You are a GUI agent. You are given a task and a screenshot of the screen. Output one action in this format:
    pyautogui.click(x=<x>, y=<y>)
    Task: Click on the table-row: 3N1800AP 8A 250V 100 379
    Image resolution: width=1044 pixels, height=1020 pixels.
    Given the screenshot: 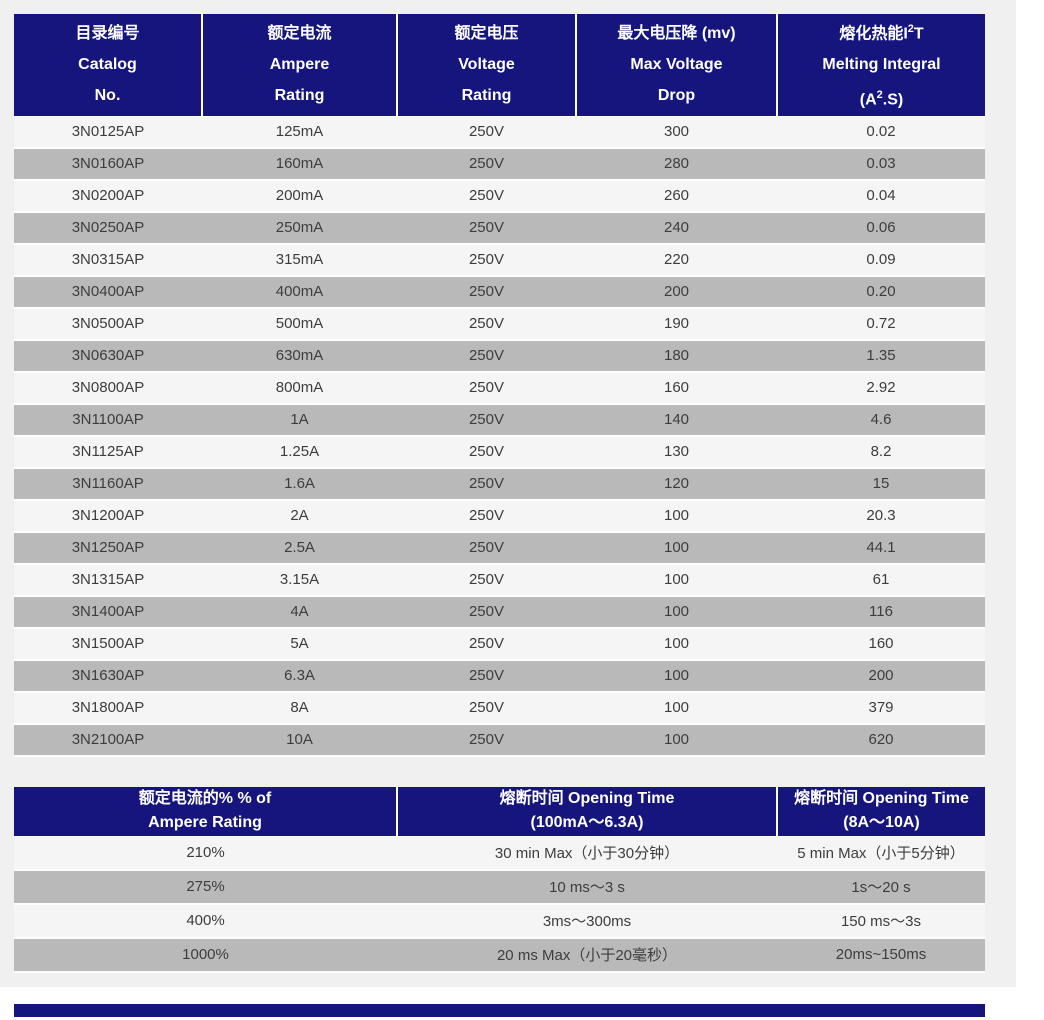 What is the action you would take?
    pyautogui.click(x=499, y=708)
    